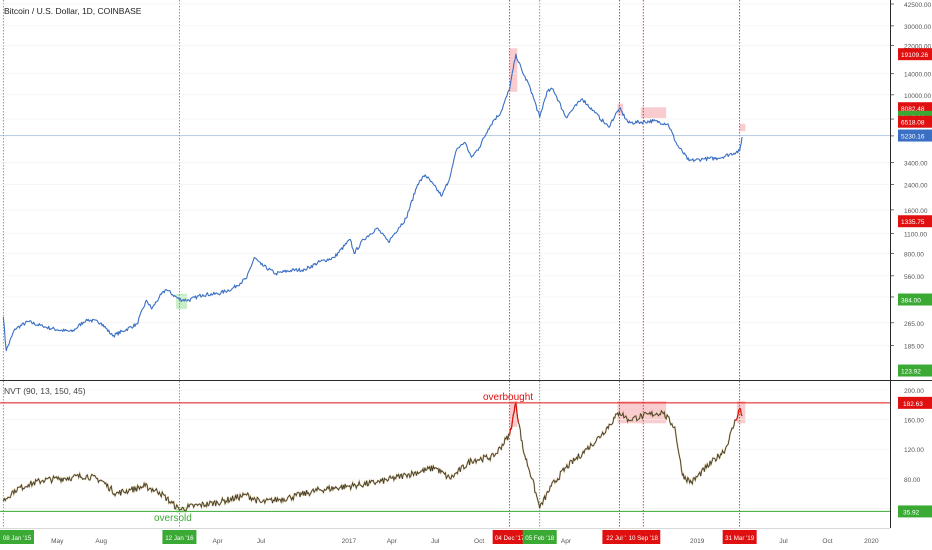 Image resolution: width=932 pixels, height=550 pixels. I want to click on nvt-tag-oversold: 35.92, so click(915, 511).